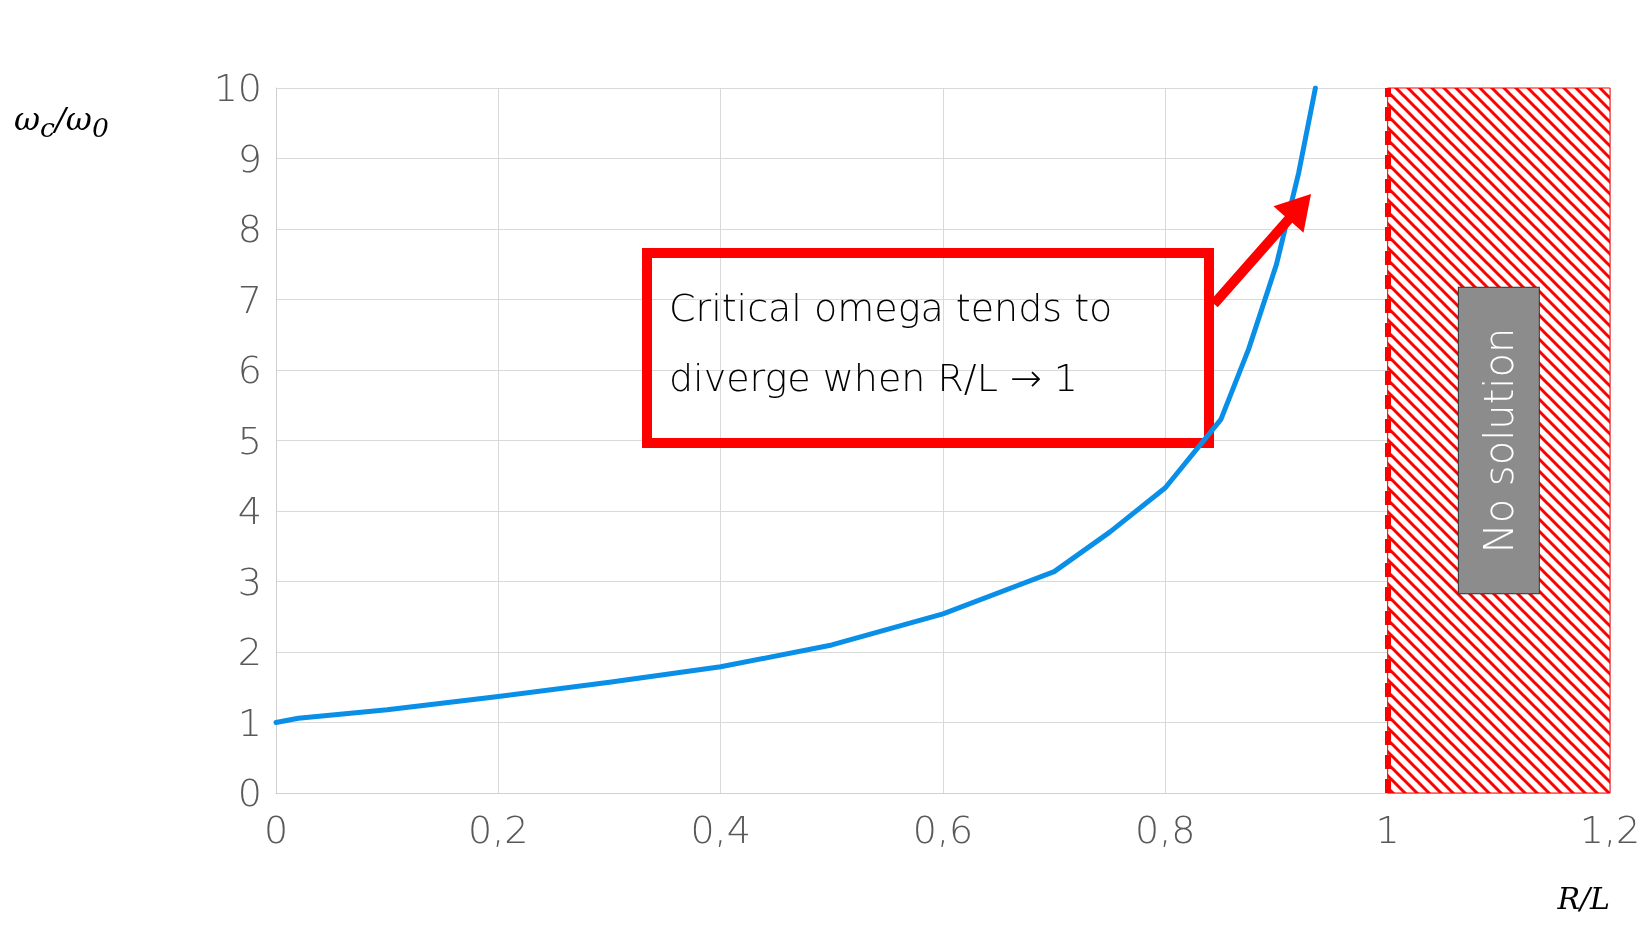 The width and height of the screenshot is (1644, 951). Describe the element at coordinates (943, 830) in the screenshot. I see `x-tick-label: 0,6` at that location.